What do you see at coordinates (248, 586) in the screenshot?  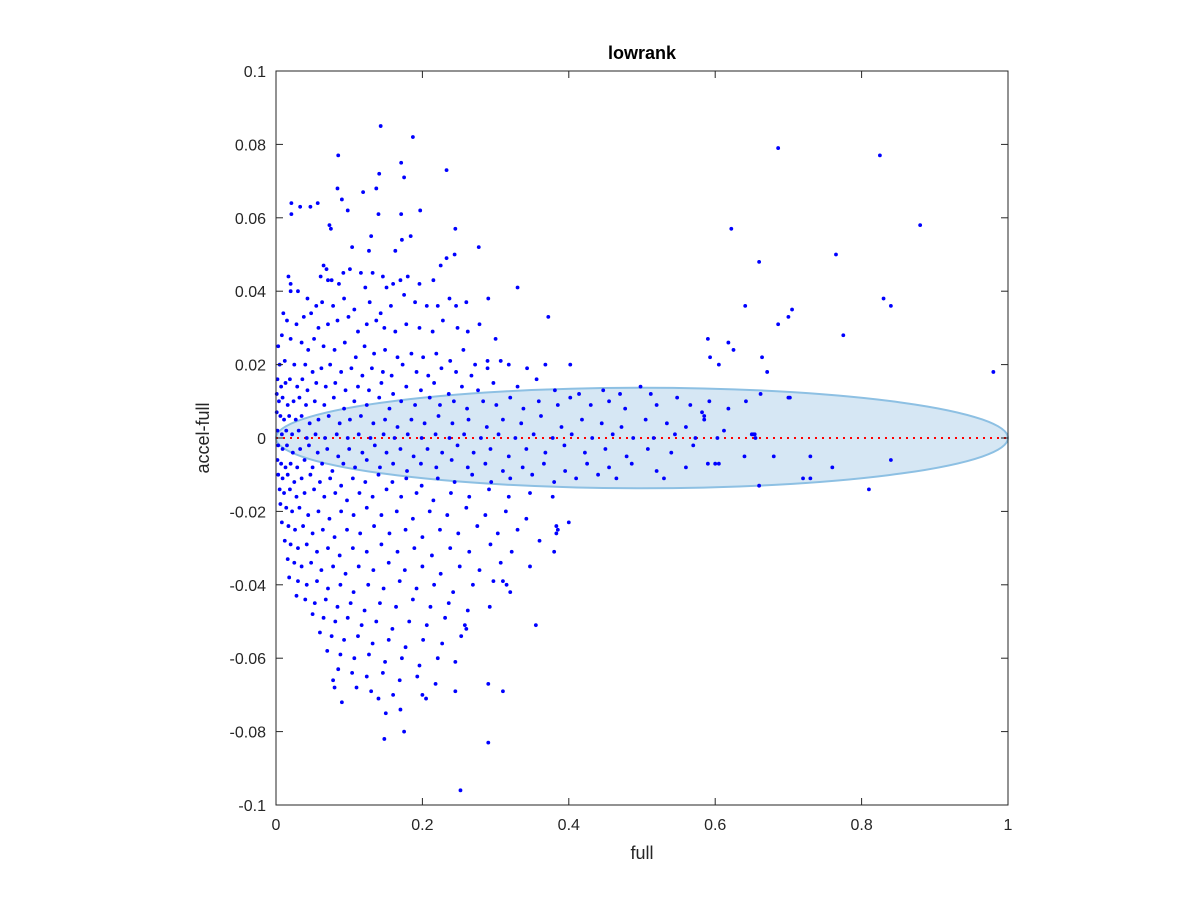 I see `y-tick-label: -0.04` at bounding box center [248, 586].